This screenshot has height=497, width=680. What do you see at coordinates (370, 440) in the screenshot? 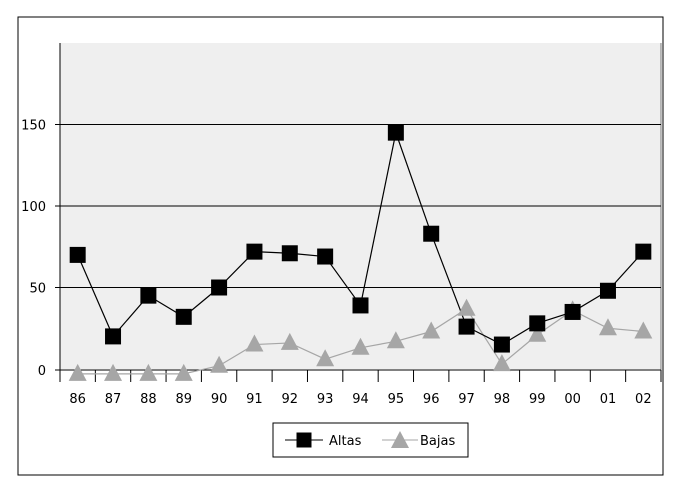
I see `legend: Altas Bajas` at bounding box center [370, 440].